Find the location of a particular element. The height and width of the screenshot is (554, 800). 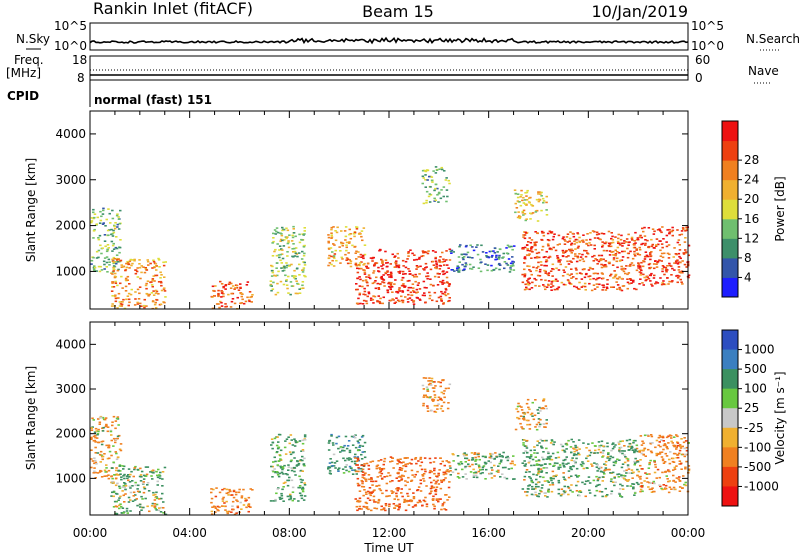

colorbar-tick-label: -25 is located at coordinates (754, 428).